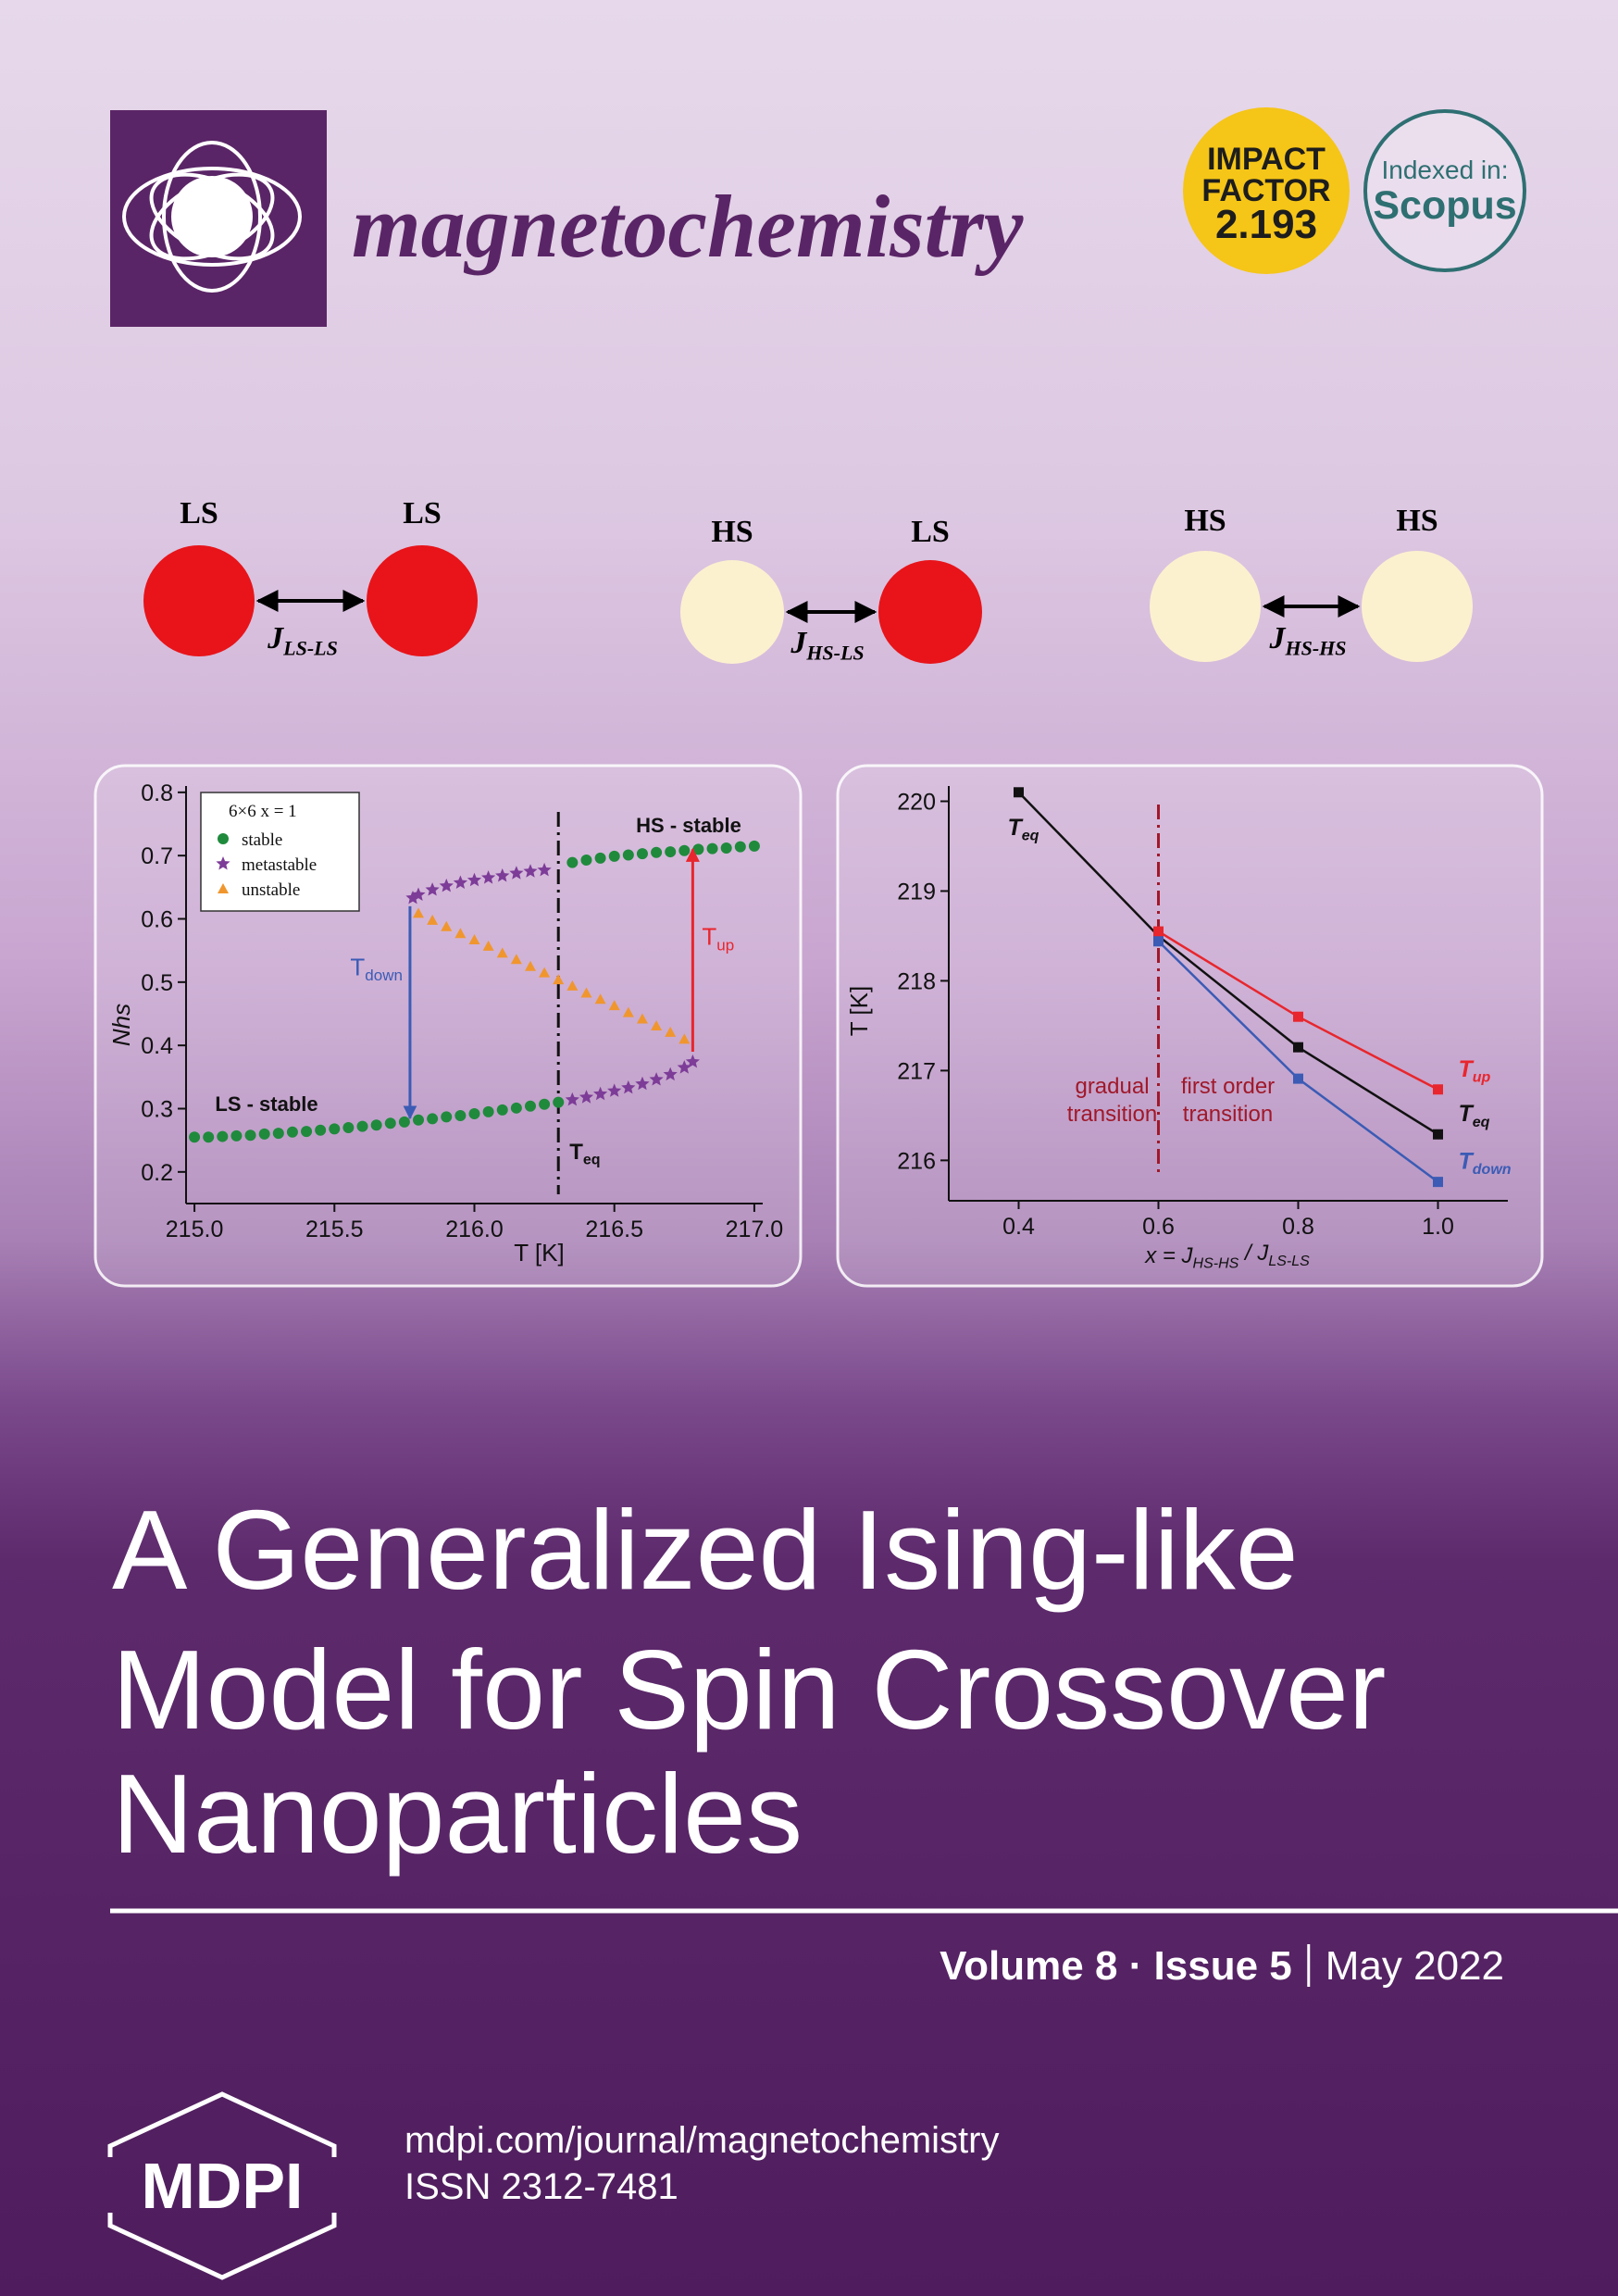  What do you see at coordinates (121, 1025) in the screenshot?
I see `y-axis-label: Nhs` at bounding box center [121, 1025].